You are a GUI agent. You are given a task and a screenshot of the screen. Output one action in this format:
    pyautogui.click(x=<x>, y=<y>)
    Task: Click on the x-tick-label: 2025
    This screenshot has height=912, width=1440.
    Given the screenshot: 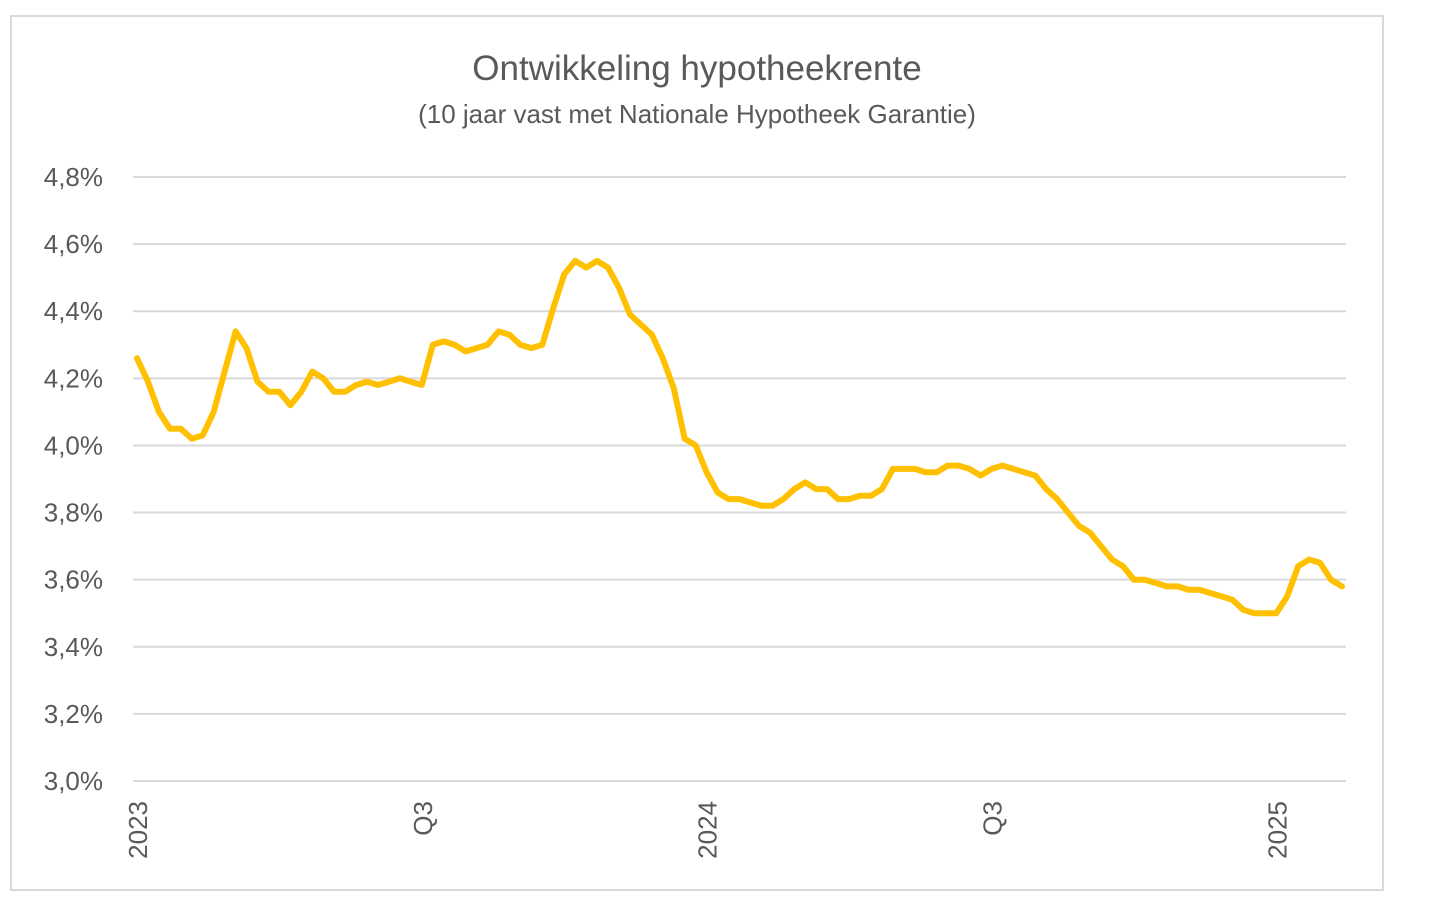 What is the action you would take?
    pyautogui.click(x=1277, y=830)
    